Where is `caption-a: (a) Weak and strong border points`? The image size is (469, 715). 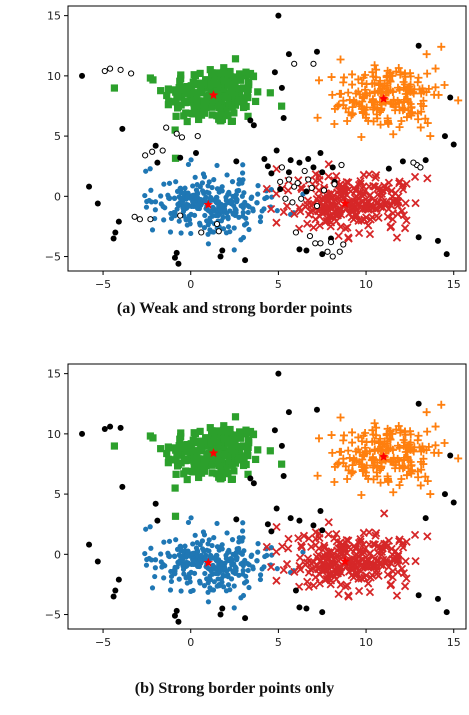 caption-a: (a) Weak and strong border points is located at coordinates (234, 308).